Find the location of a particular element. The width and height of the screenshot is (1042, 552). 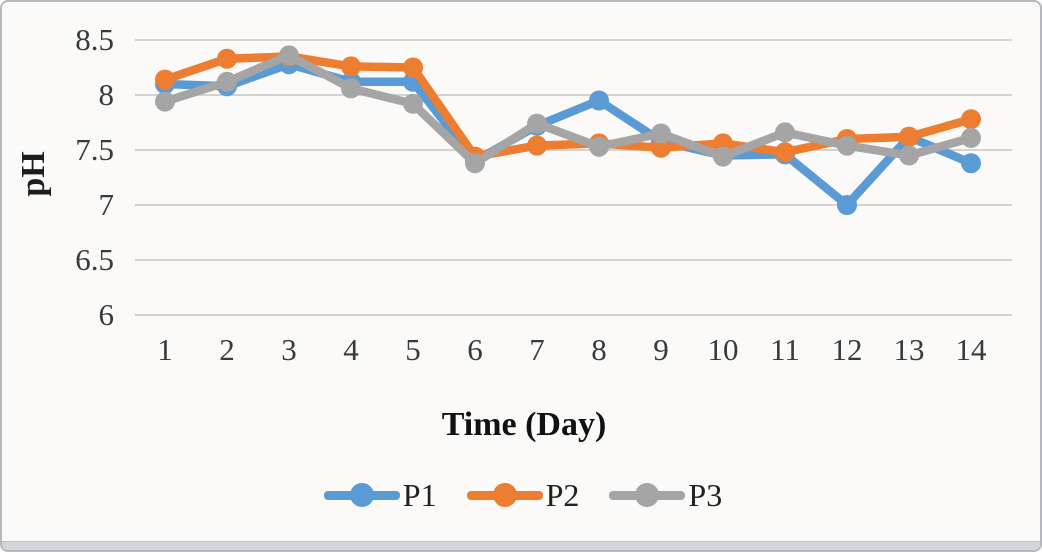

chart-legend: P1 P2 P3 is located at coordinates (523, 495).